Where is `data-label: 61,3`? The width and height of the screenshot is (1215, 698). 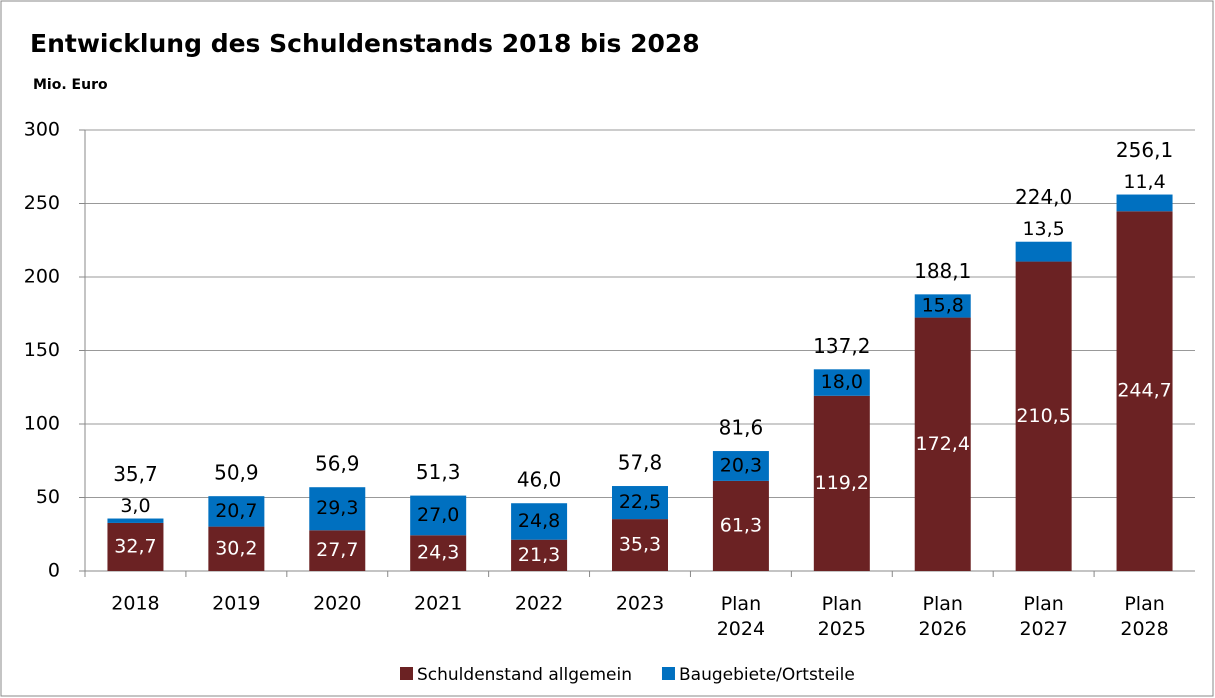
data-label: 61,3 is located at coordinates (741, 525).